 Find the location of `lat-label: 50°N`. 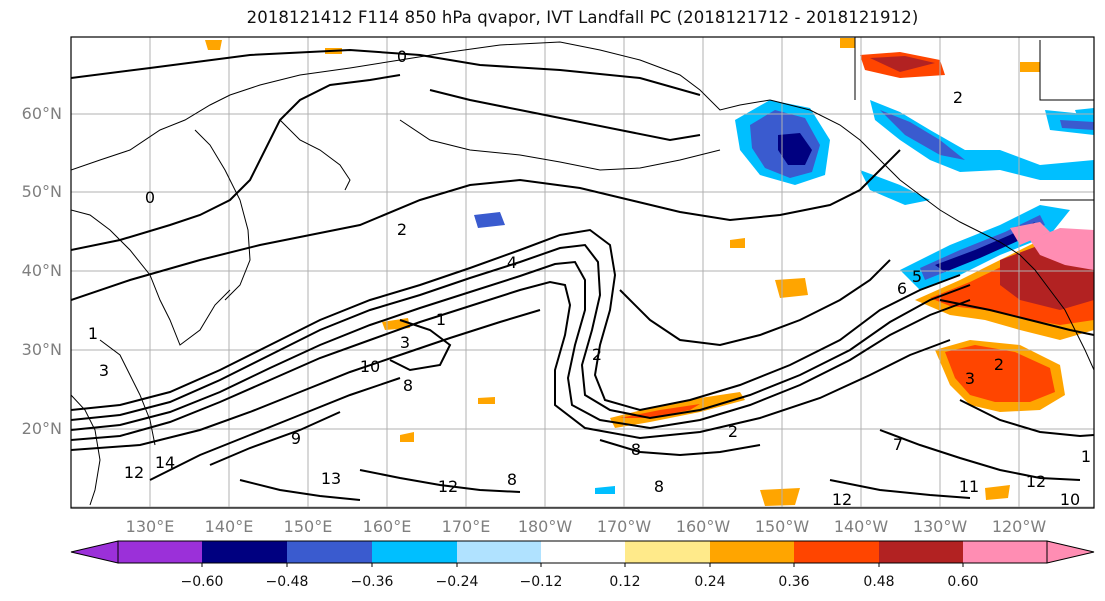

lat-label: 50°N is located at coordinates (41, 191).